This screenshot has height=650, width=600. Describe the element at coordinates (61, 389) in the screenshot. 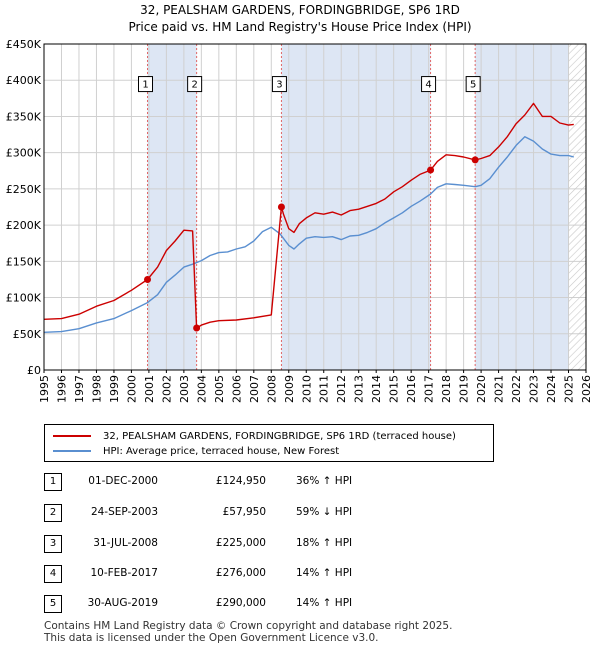

I see `x-tick-label: 1996` at that location.